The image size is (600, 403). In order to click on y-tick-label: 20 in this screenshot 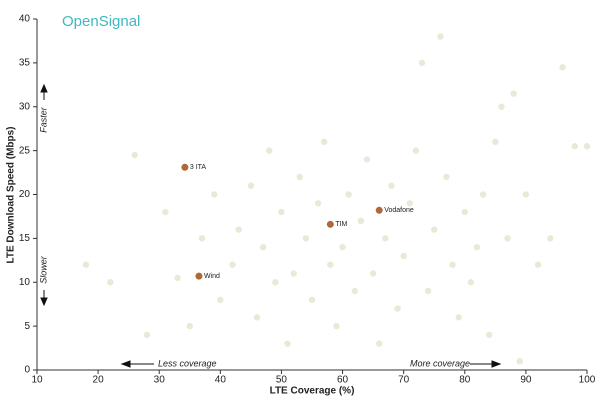, I will do `click(25, 194)`.